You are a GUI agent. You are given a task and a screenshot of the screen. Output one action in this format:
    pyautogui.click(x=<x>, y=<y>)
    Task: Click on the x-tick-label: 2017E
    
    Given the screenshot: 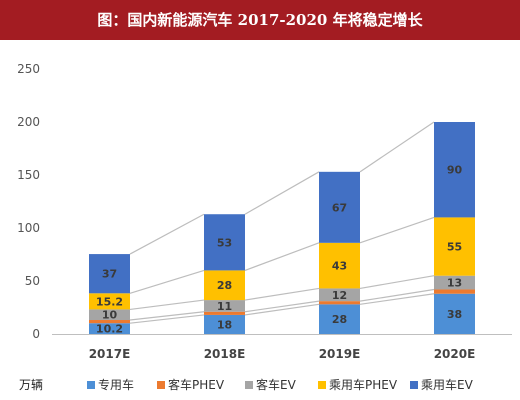 What is the action you would take?
    pyautogui.click(x=110, y=354)
    